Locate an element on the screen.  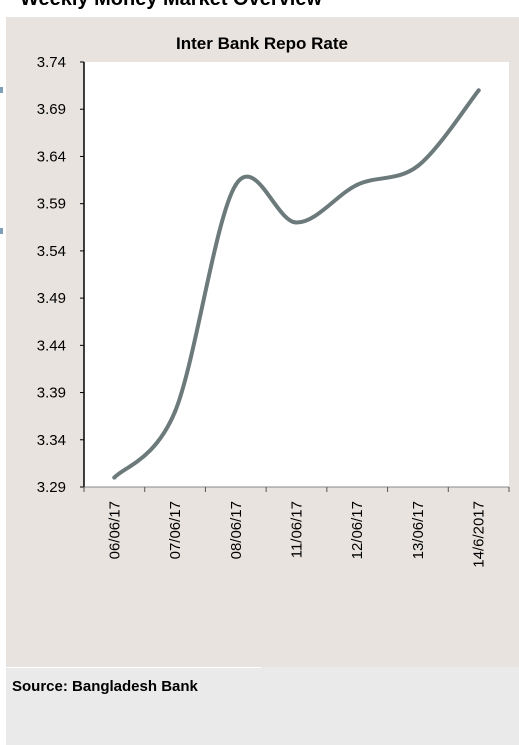
y-tick-label: 3.74 is located at coordinates (51, 62).